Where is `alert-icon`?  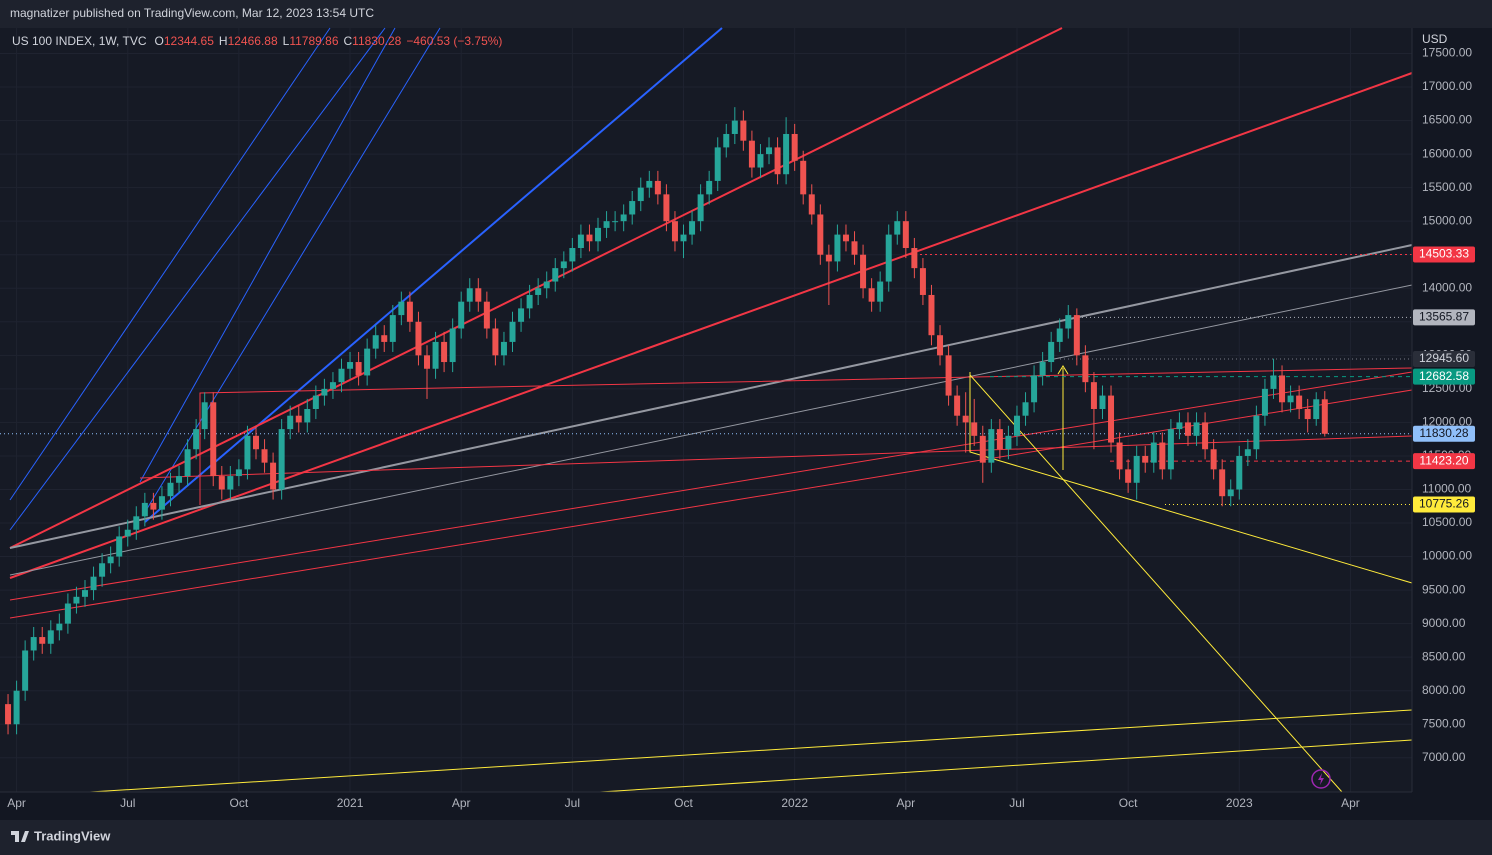 alert-icon is located at coordinates (1321, 779).